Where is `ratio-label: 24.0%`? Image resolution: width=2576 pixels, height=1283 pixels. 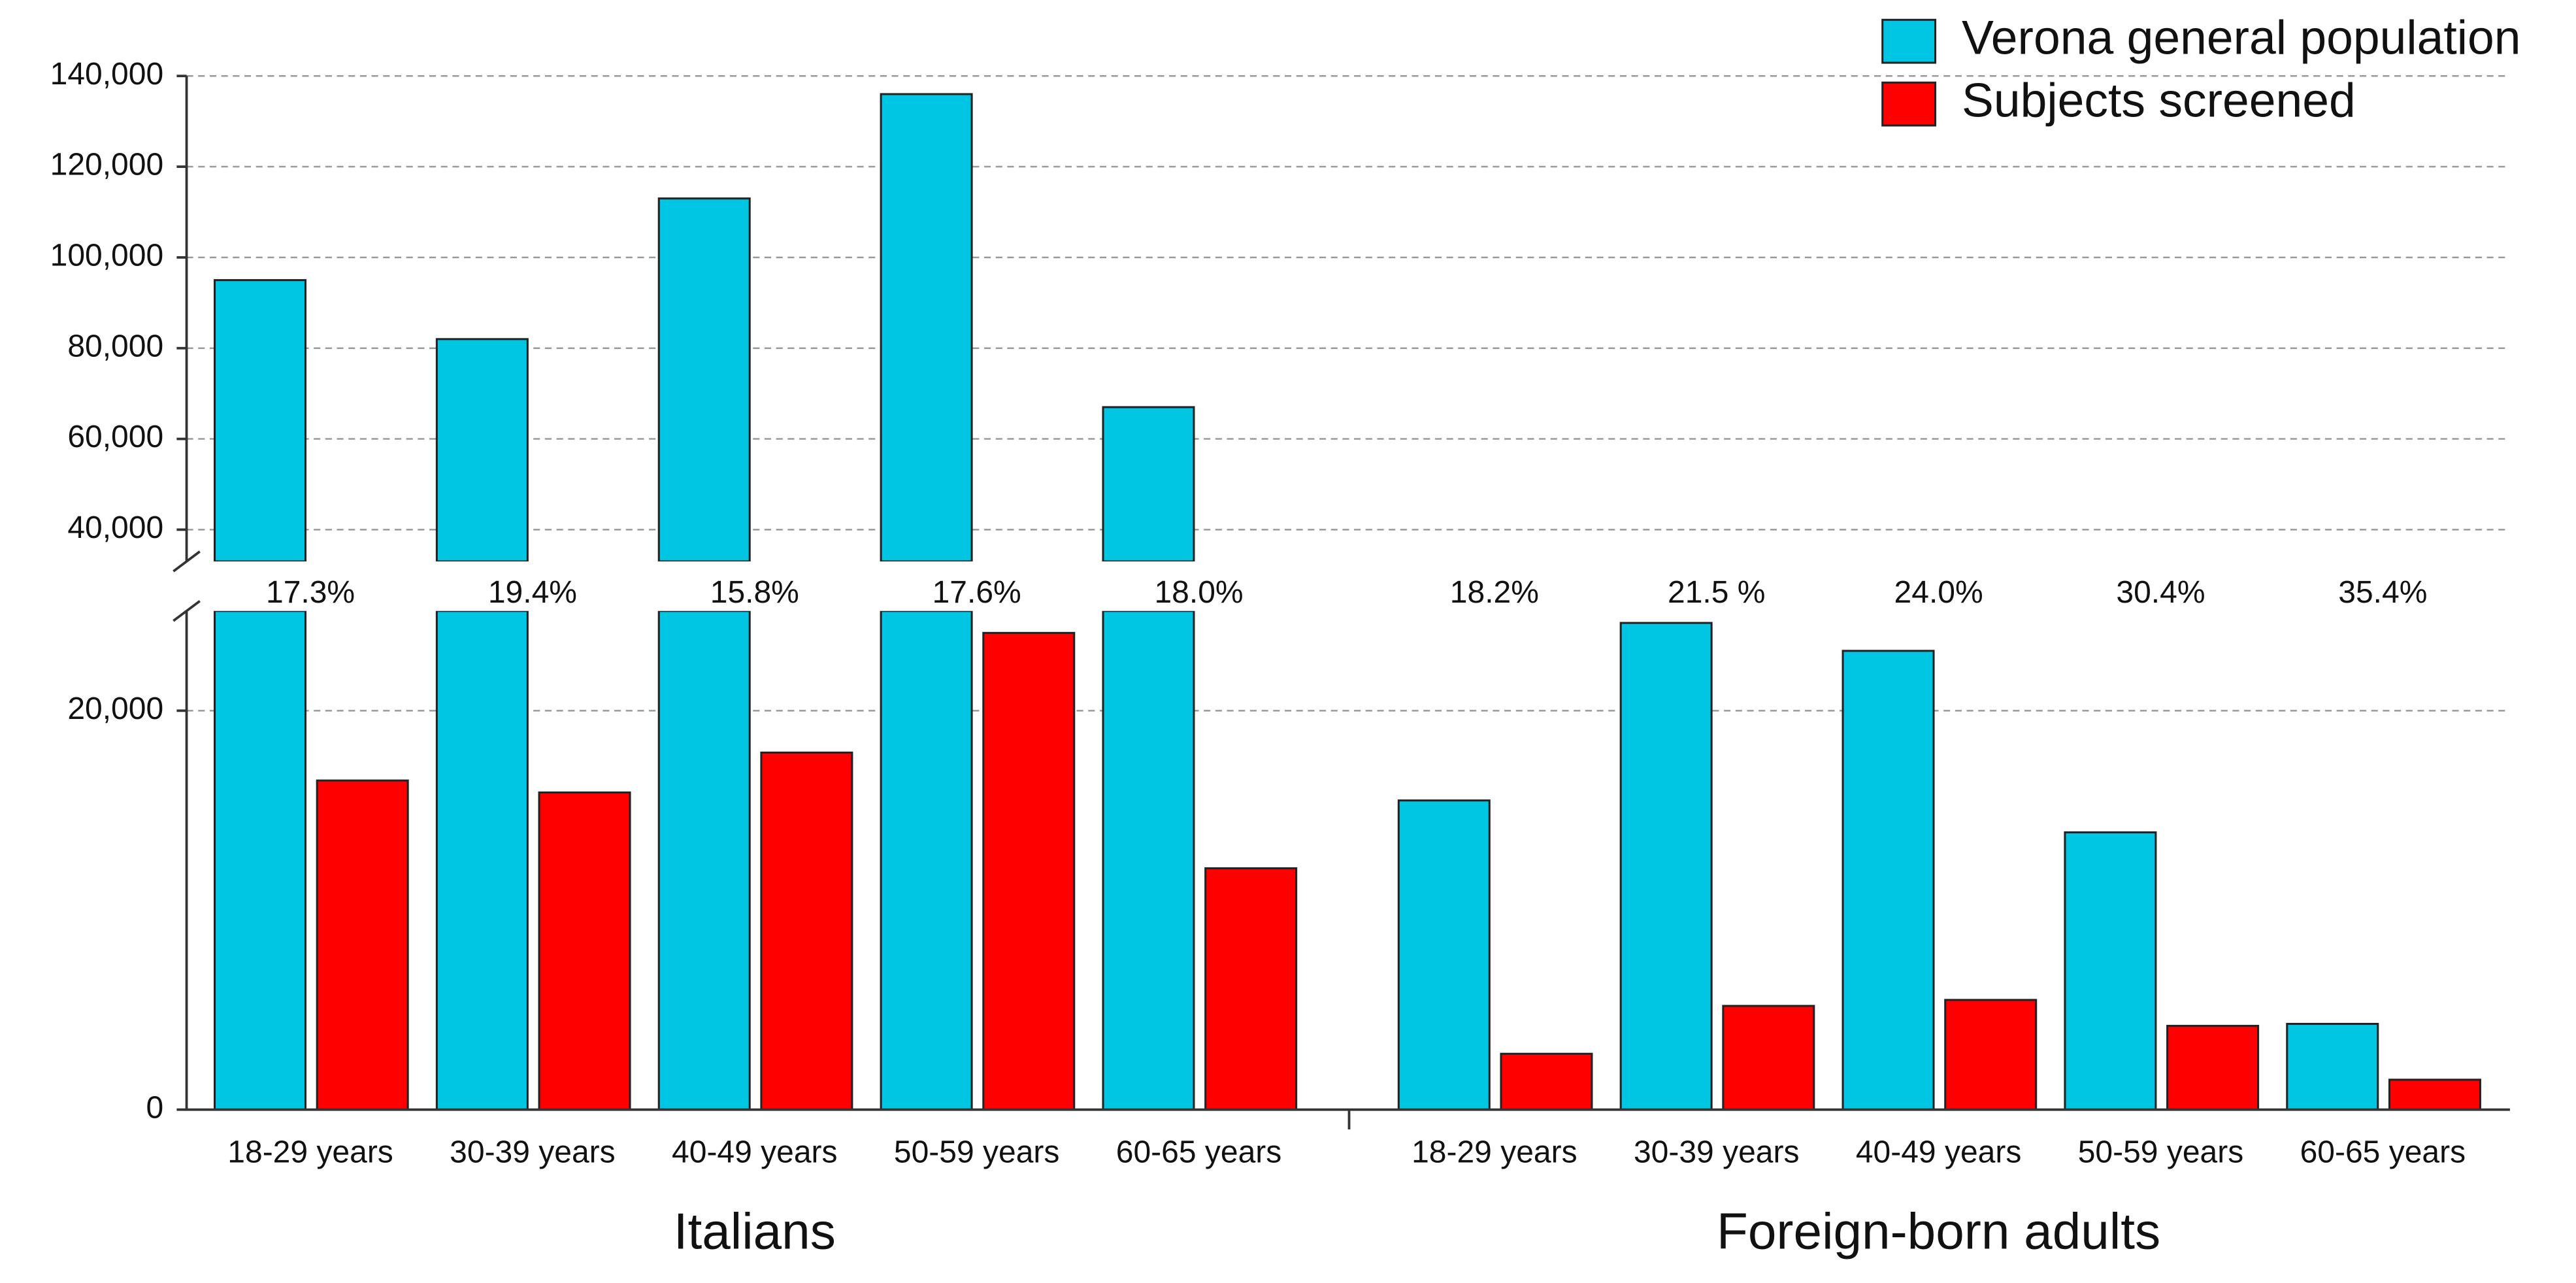
ratio-label: 24.0% is located at coordinates (1938, 592).